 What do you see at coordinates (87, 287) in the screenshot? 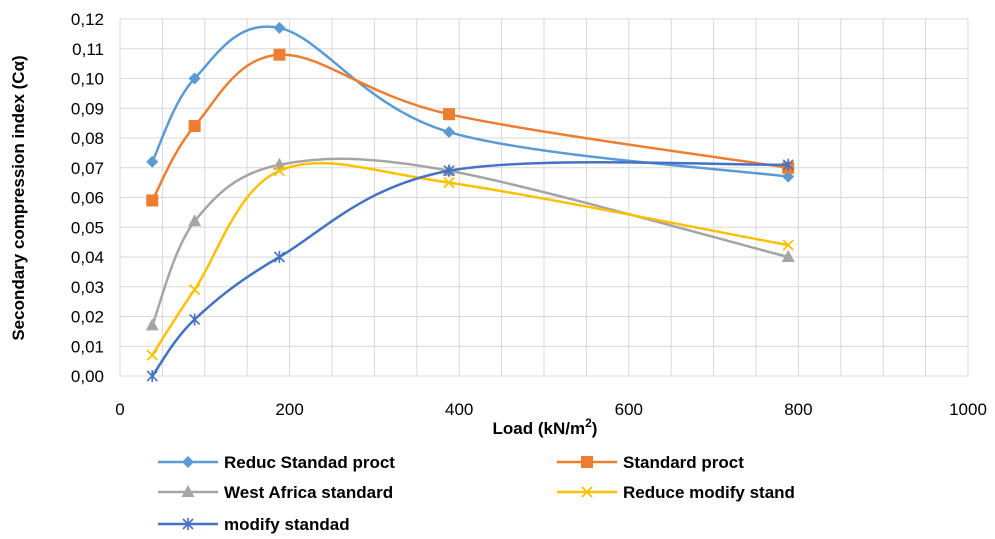
I see `y-tick-label: 0,03` at bounding box center [87, 287].